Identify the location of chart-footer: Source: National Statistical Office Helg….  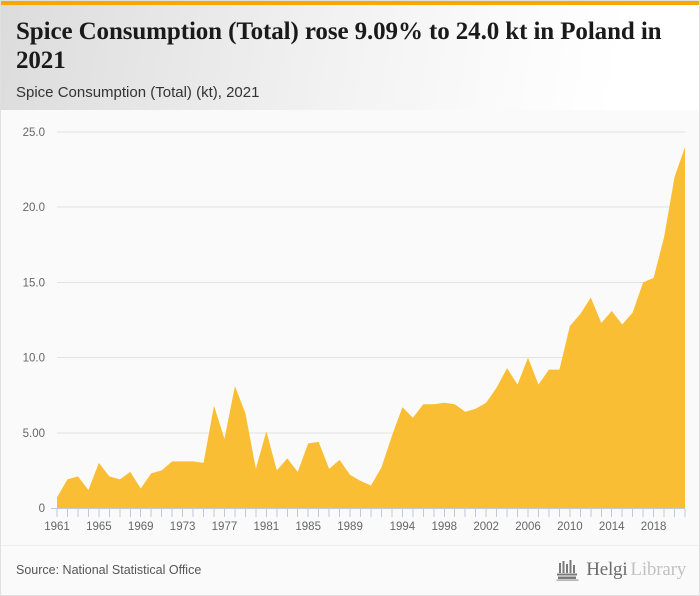
(350, 570).